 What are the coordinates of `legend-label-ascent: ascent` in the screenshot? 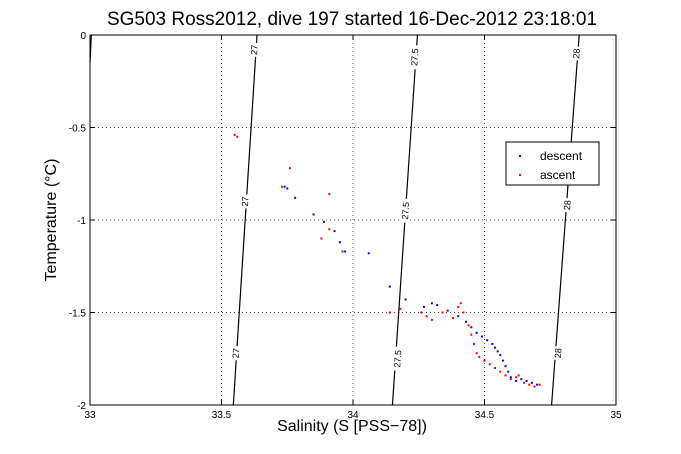 It's located at (558, 175).